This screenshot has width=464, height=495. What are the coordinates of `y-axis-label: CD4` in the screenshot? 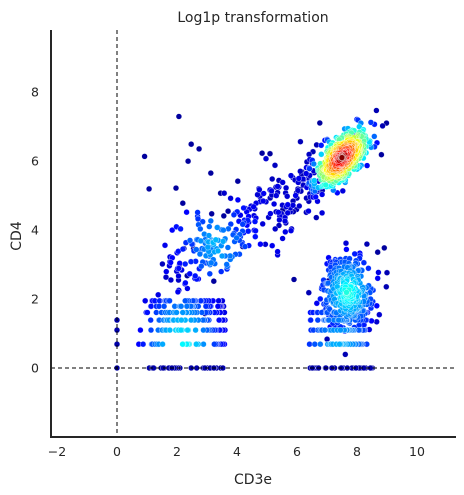 It's located at (17, 236).